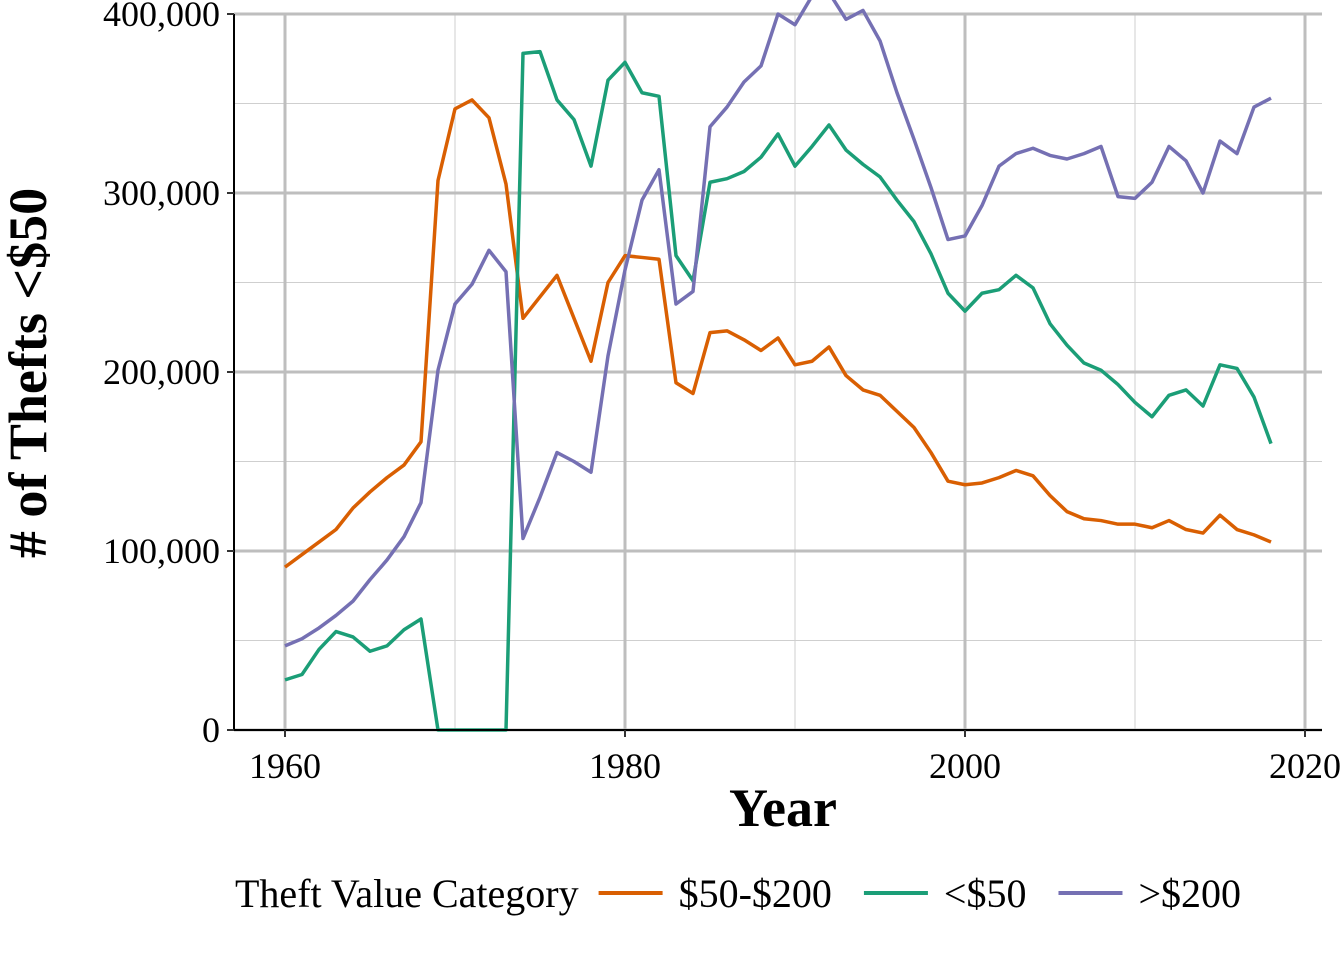  What do you see at coordinates (965, 766) in the screenshot?
I see `x-tick-label: 2000` at bounding box center [965, 766].